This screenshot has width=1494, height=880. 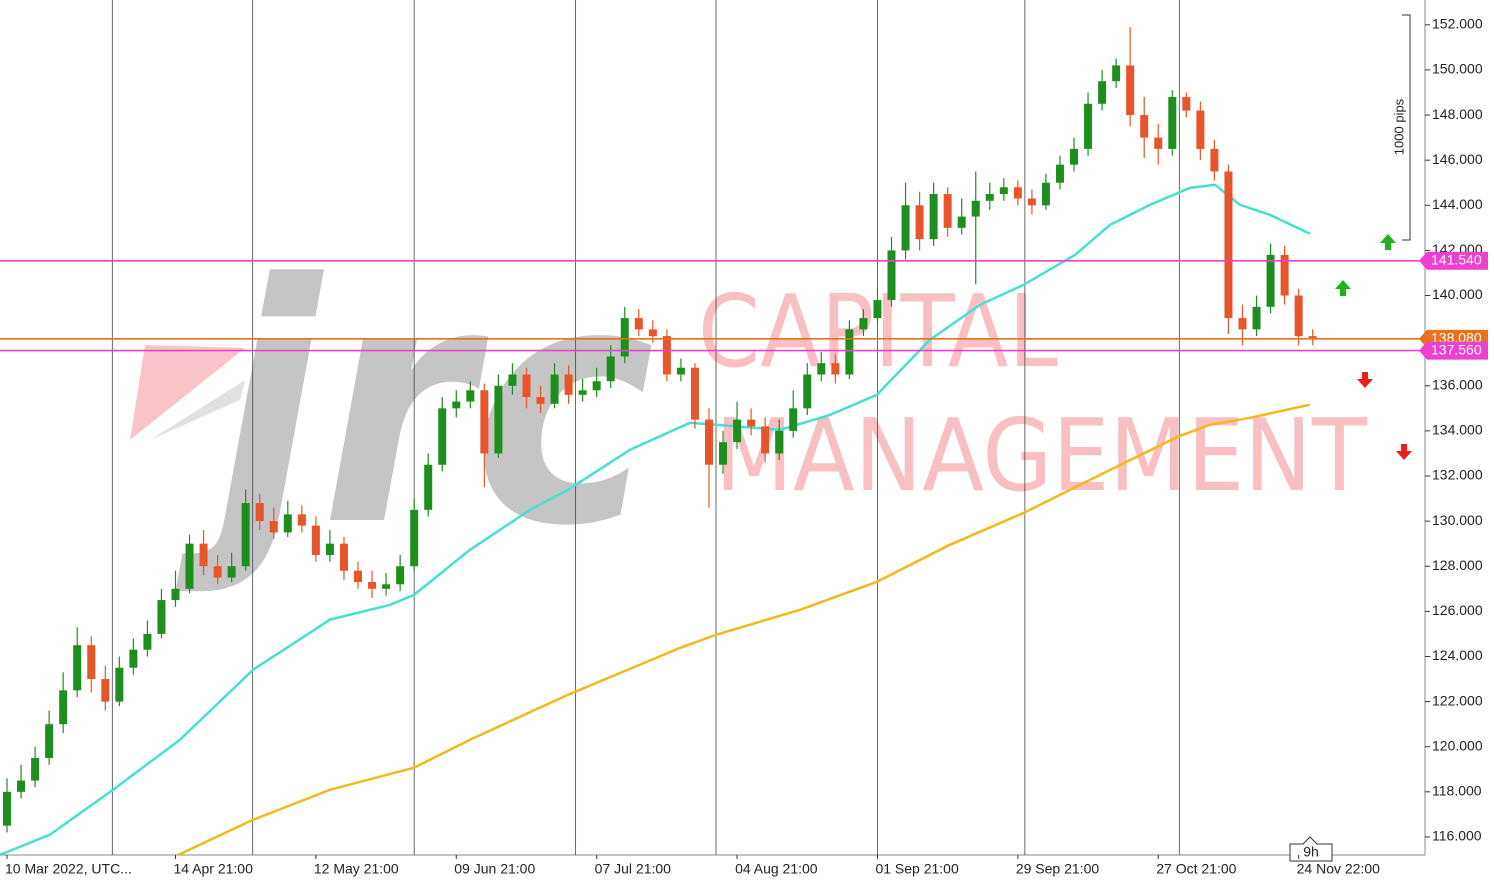 What do you see at coordinates (213, 869) in the screenshot?
I see `x-tick-label: 14 Apr 21:00` at bounding box center [213, 869].